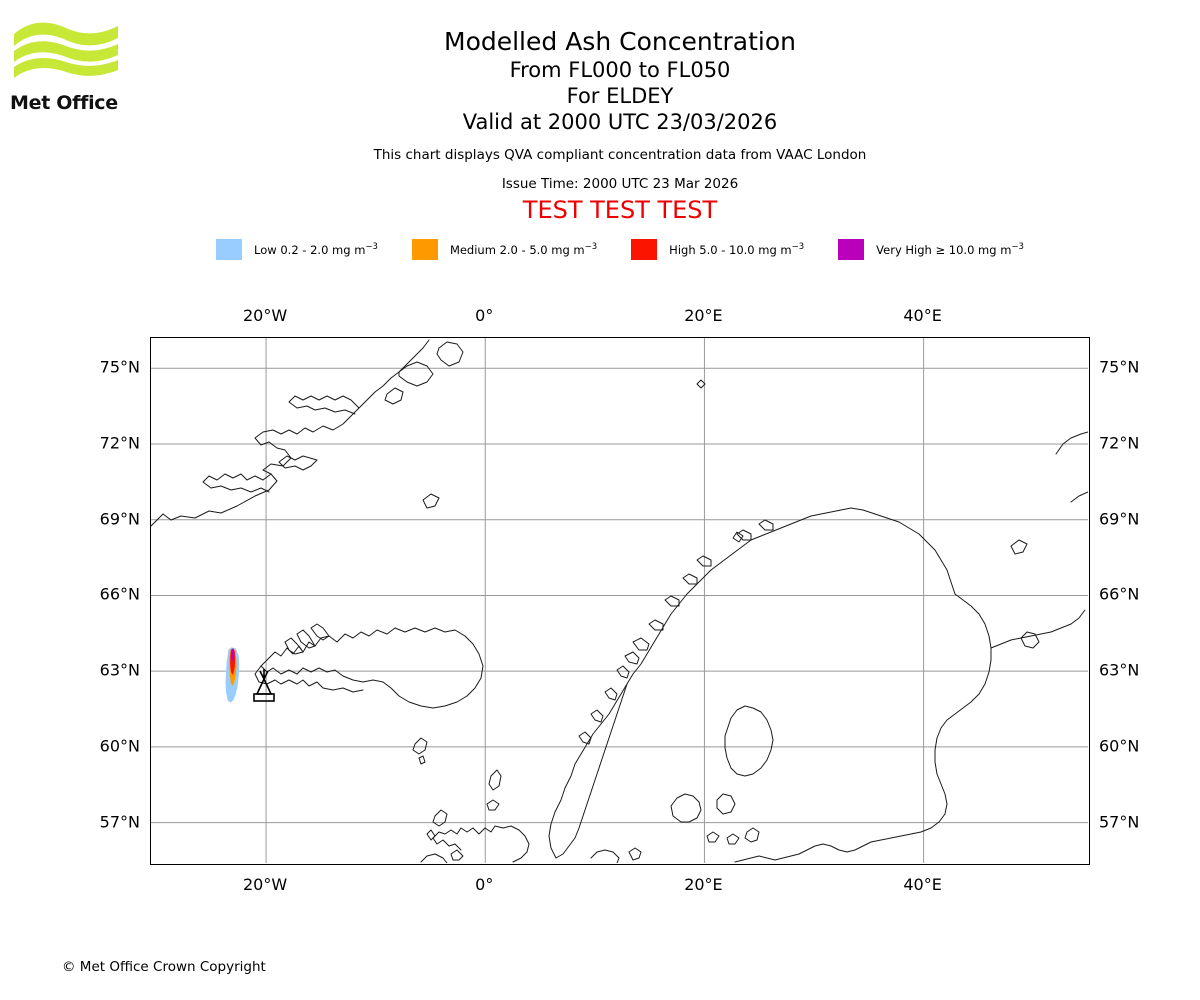 This screenshot has height=1000, width=1200. What do you see at coordinates (851, 249) in the screenshot?
I see `legend-swatch-very-high` at bounding box center [851, 249].